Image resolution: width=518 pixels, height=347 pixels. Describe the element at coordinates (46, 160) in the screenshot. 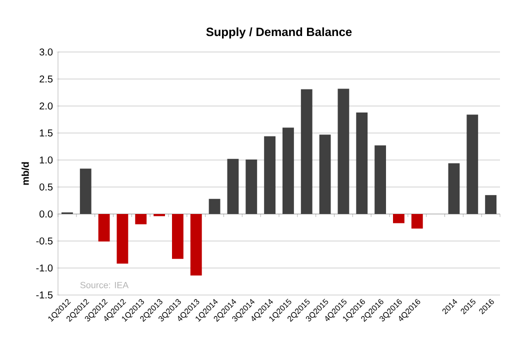

I see `y-tick-label: 1.0` at that location.